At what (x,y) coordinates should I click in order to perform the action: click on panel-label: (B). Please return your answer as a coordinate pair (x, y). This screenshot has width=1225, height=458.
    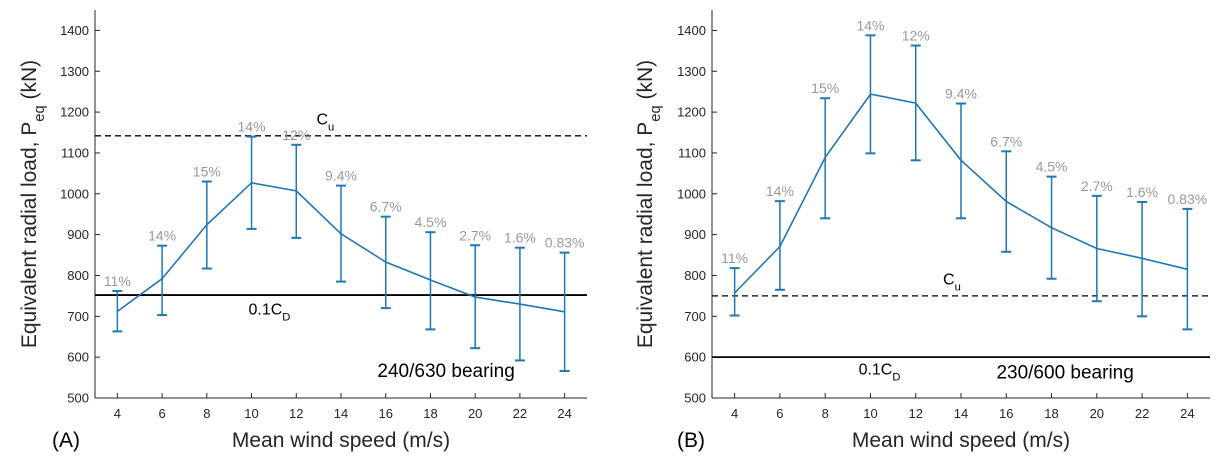
    Looking at the image, I should click on (691, 440).